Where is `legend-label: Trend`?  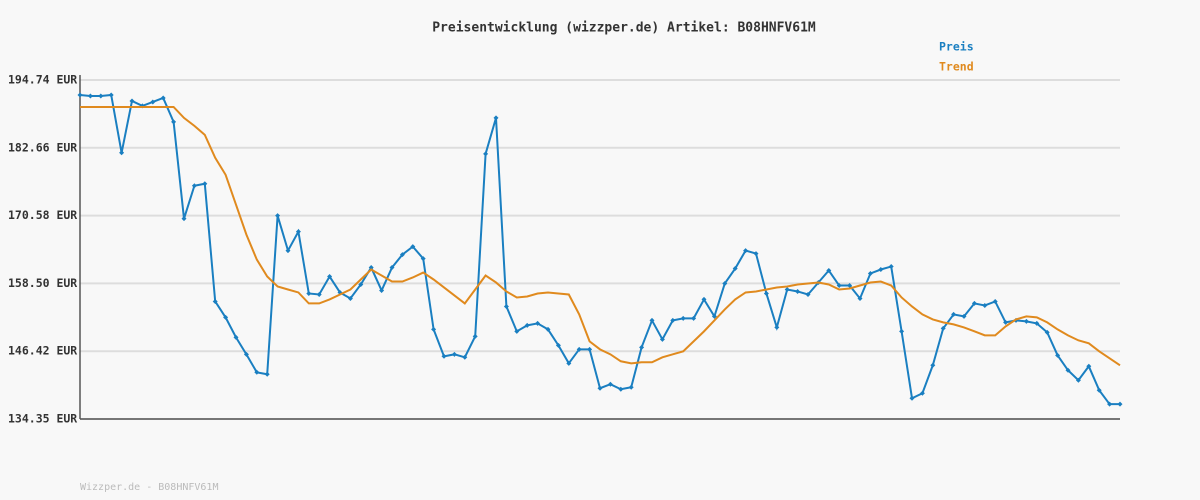
legend-label: Trend is located at coordinates (956, 67).